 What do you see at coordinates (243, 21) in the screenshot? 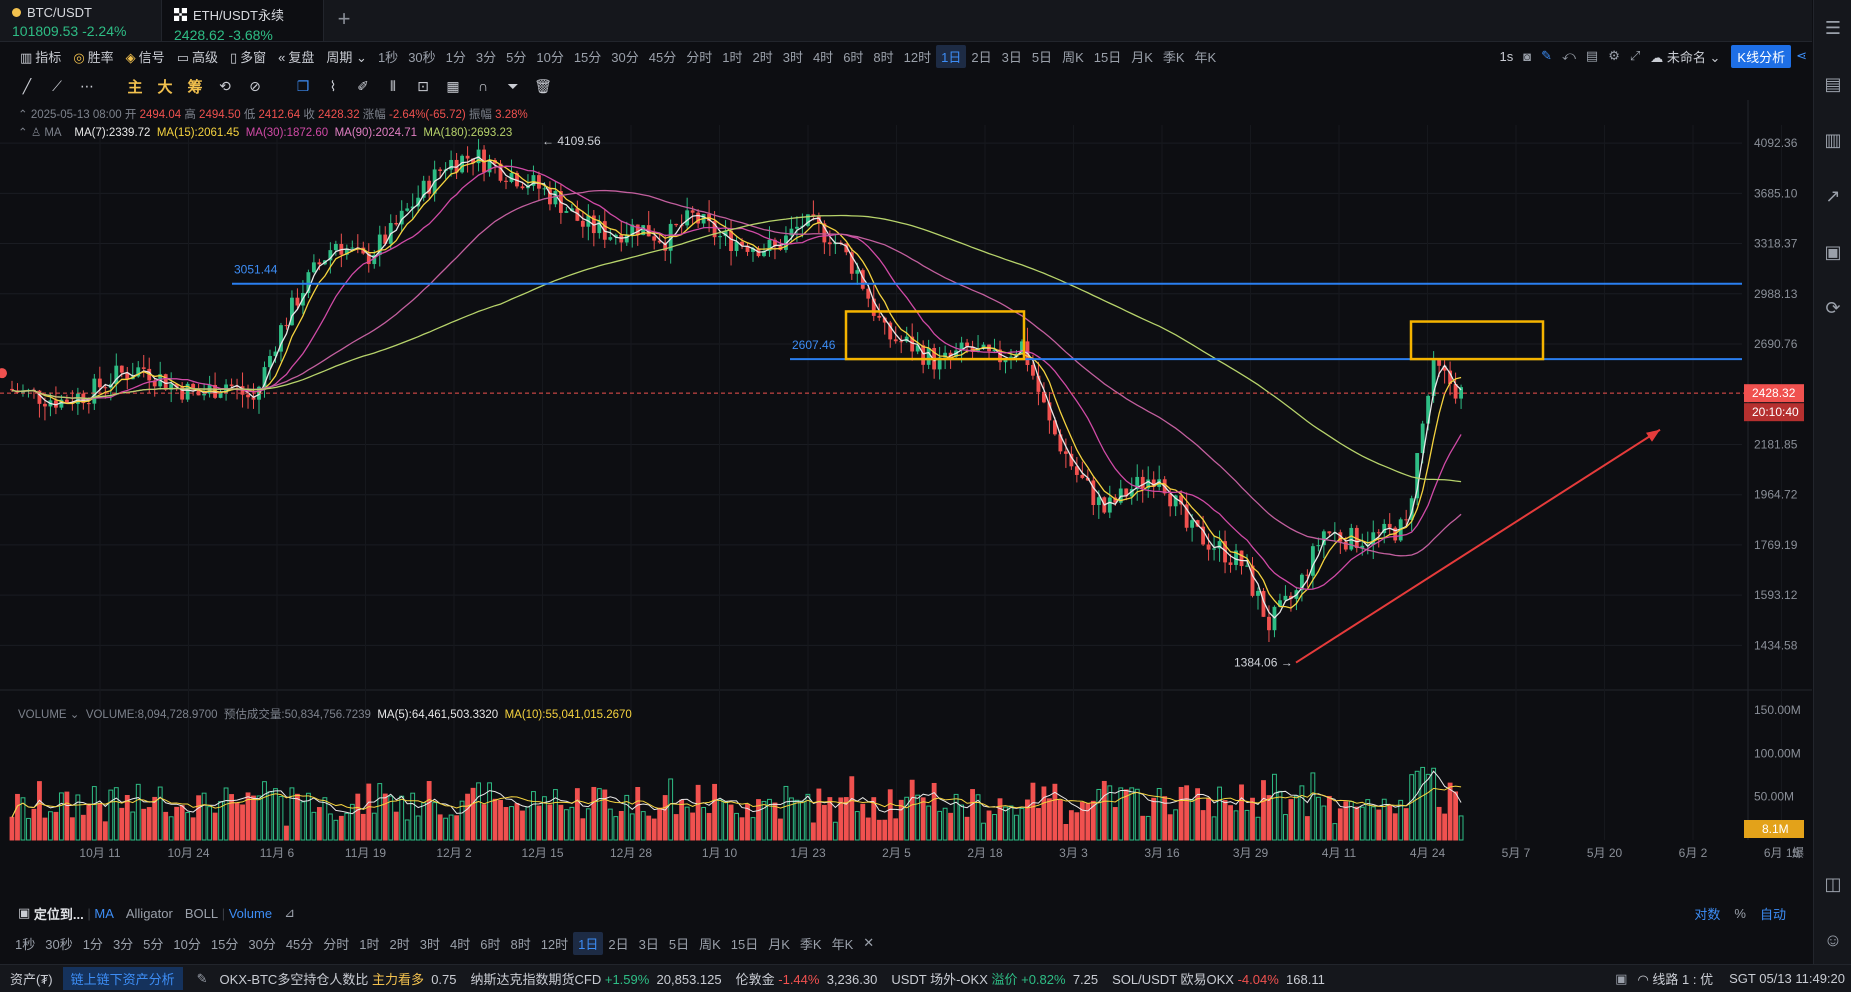
I see `tab-eth: ETH/USDT永续 2428.62 -3.68%` at bounding box center [243, 21].